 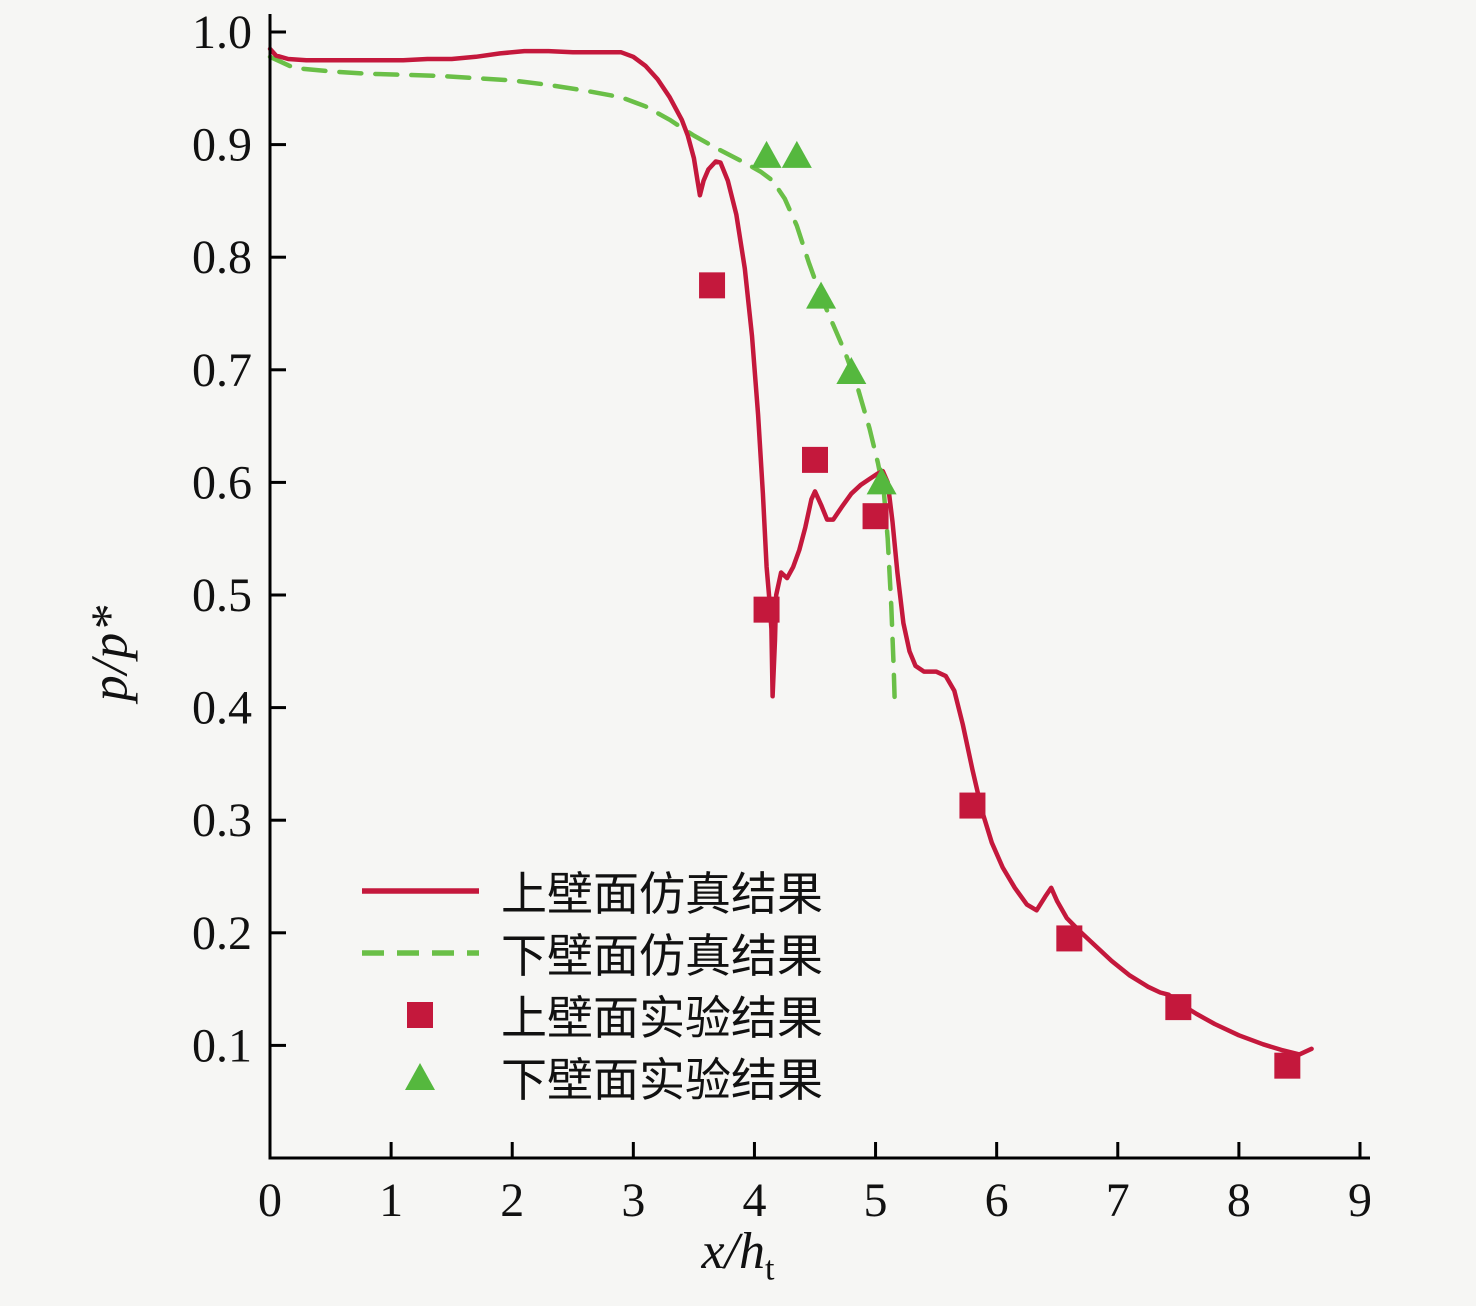 What do you see at coordinates (1239, 1200) in the screenshot?
I see `svg-text: 8` at bounding box center [1239, 1200].